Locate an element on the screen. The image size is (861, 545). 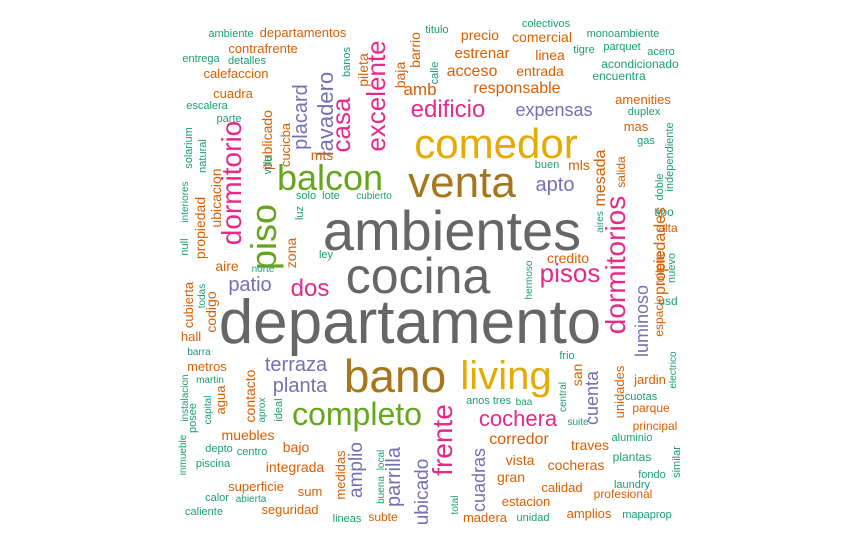
word-cuadras: cuadras is located at coordinates (479, 480).